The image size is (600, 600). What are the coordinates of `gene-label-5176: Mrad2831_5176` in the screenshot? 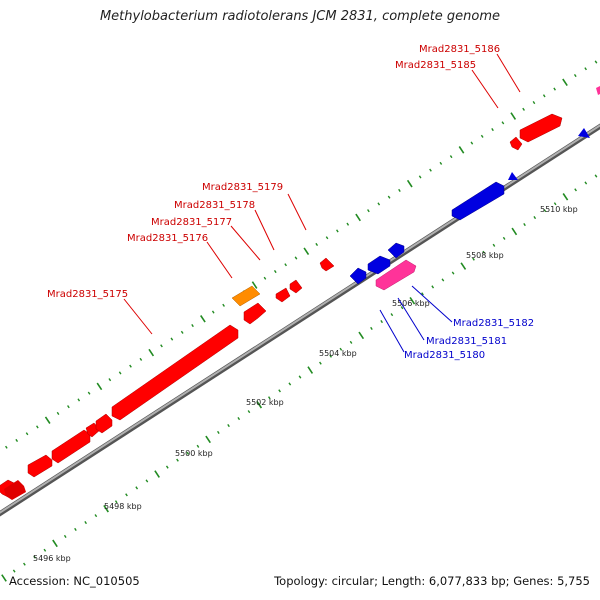 It's located at (167, 238).